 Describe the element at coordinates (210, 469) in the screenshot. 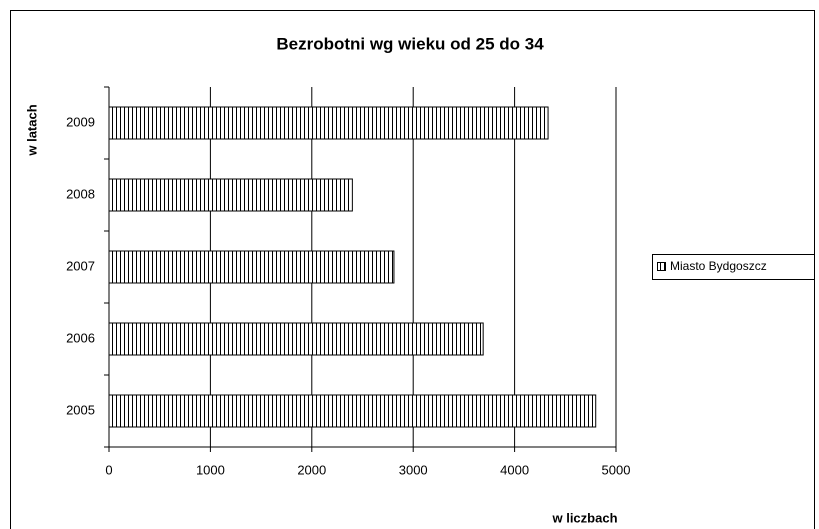

I see `x-tick-label: 1000` at that location.